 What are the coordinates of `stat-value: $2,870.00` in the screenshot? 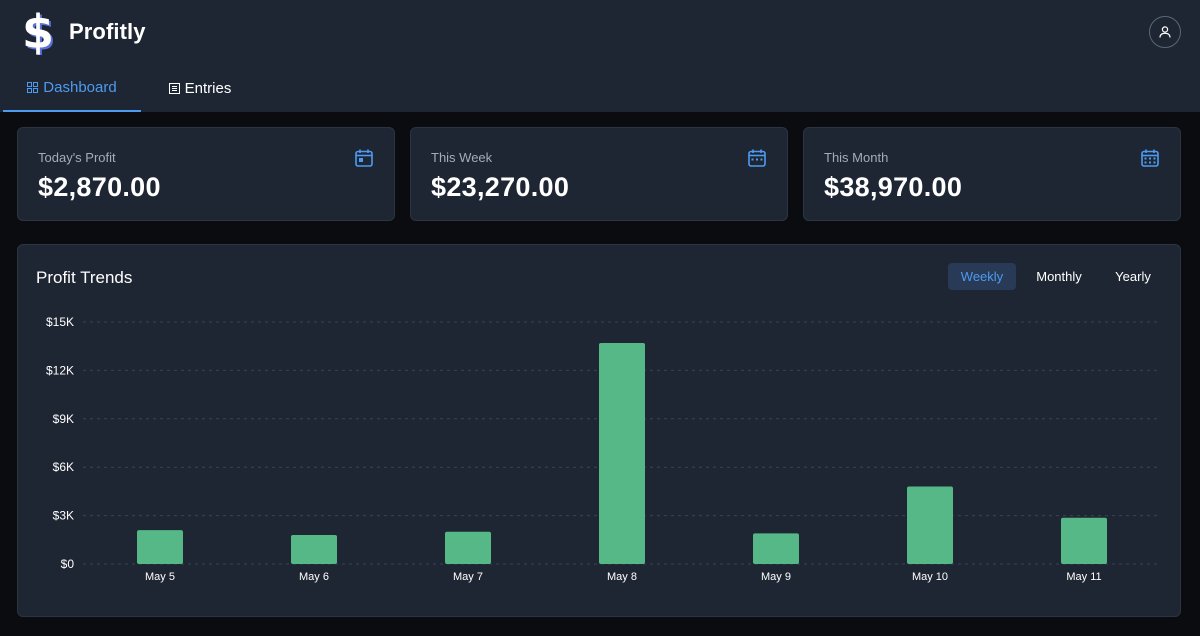 It's located at (99, 187).